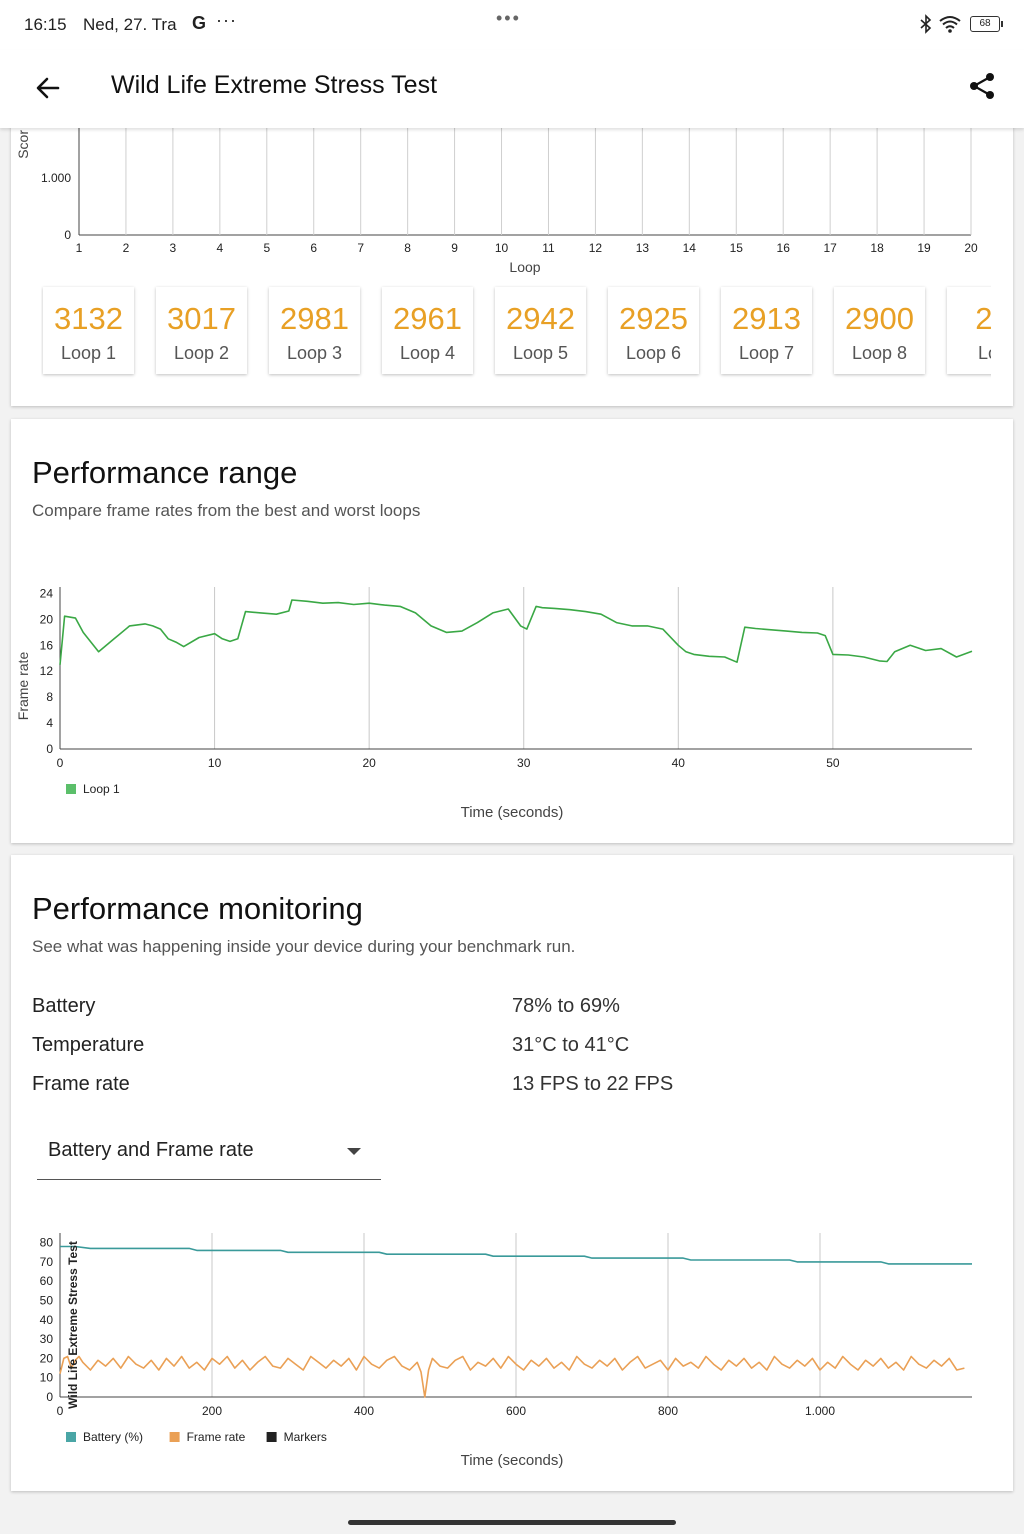 The height and width of the screenshot is (1534, 1024). What do you see at coordinates (47, 1358) in the screenshot?
I see `y-tick-label: 20` at bounding box center [47, 1358].